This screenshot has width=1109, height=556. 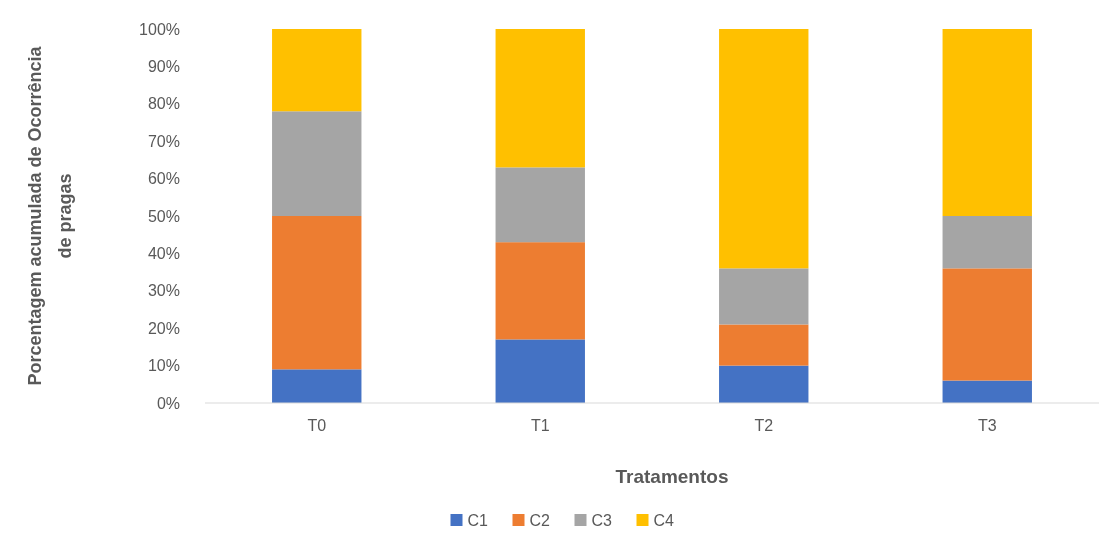 I want to click on y-tick-label: 30%, so click(x=163, y=291).